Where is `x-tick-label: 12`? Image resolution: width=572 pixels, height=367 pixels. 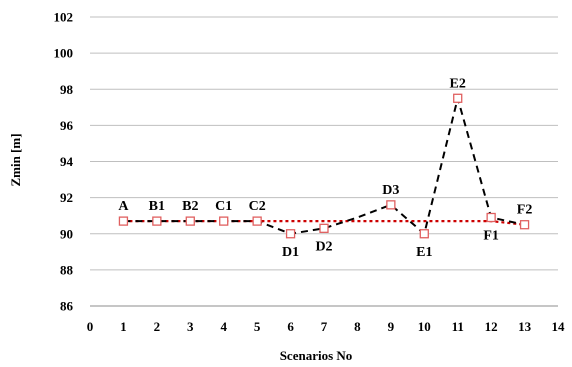
x-tick-label: 12 is located at coordinates (491, 326).